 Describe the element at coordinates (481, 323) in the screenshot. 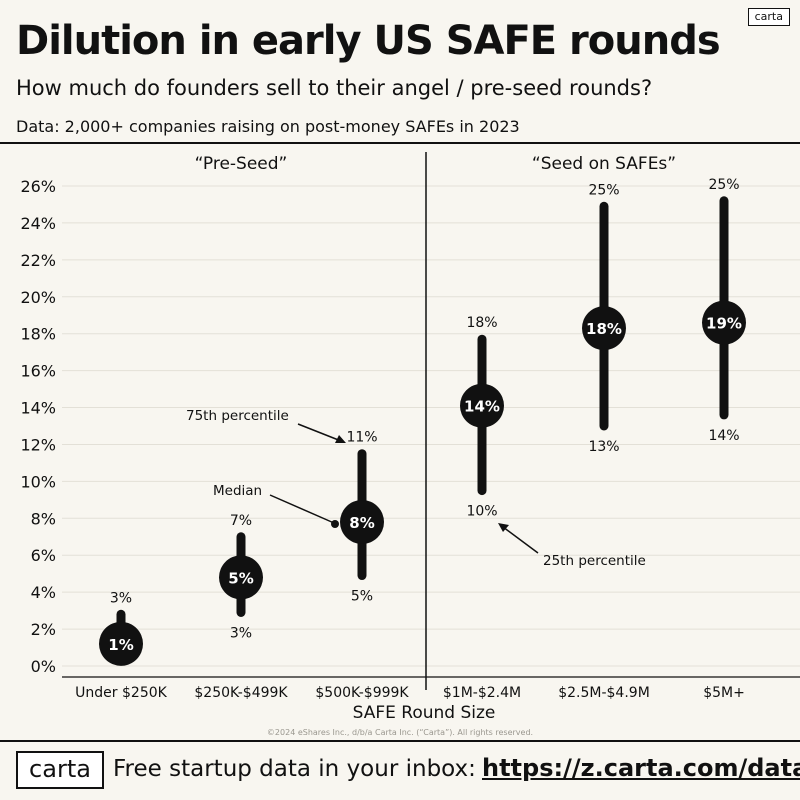

I see `p75-label: 18%` at that location.